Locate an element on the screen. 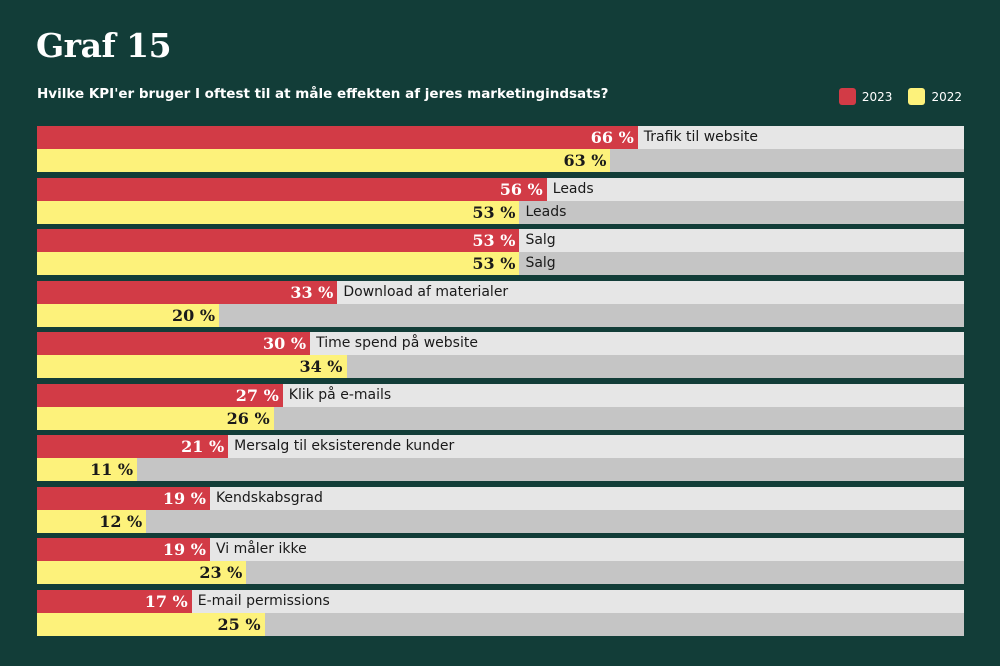 The width and height of the screenshot is (1000, 666). bar-group: 53 % Salg 53 % Salg is located at coordinates (500, 252).